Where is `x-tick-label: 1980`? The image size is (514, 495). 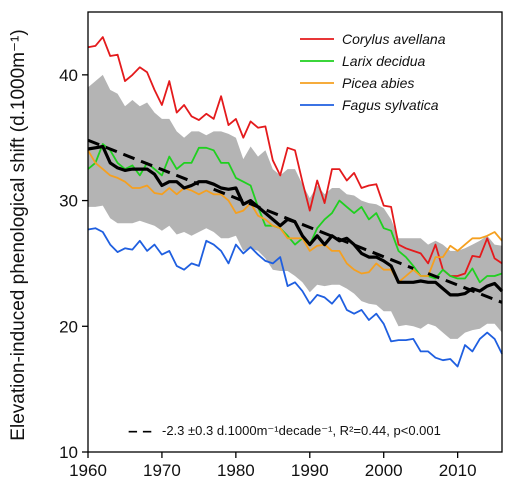 x-tick-label: 1980 is located at coordinates (236, 470).